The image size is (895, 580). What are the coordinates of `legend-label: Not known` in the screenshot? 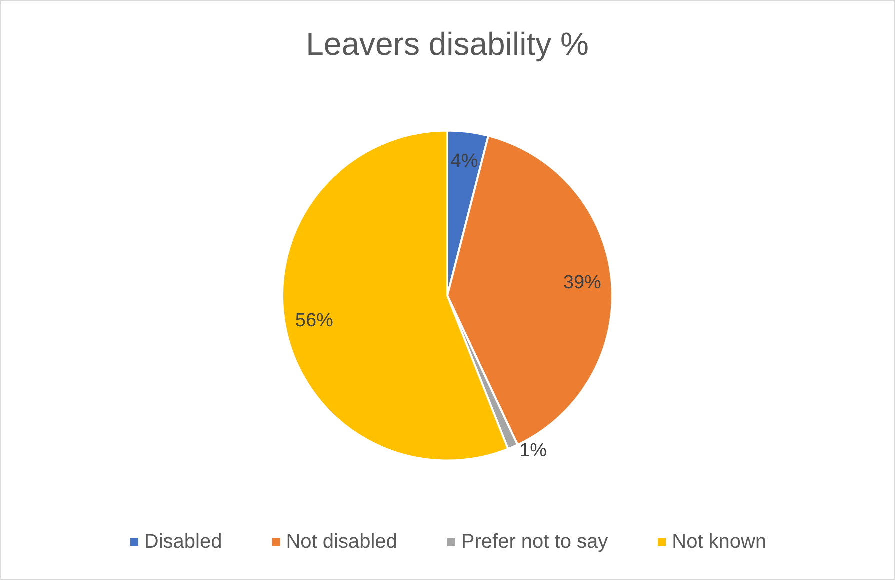 It's located at (719, 542).